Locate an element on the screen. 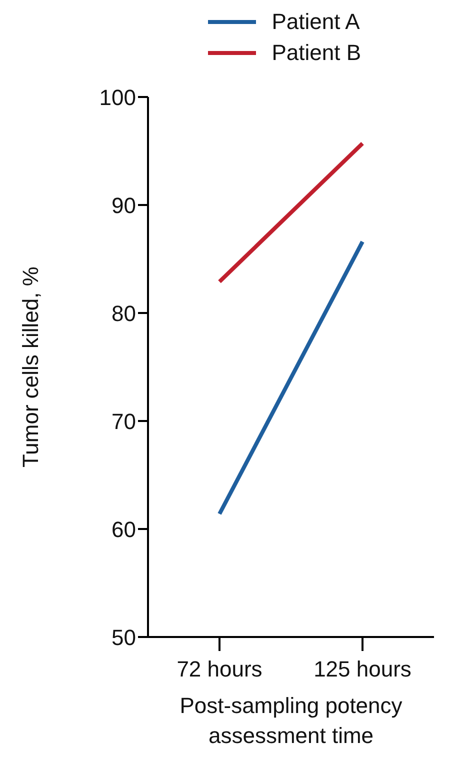 The width and height of the screenshot is (449, 767). y-tick-label: 60 is located at coordinates (124, 529).